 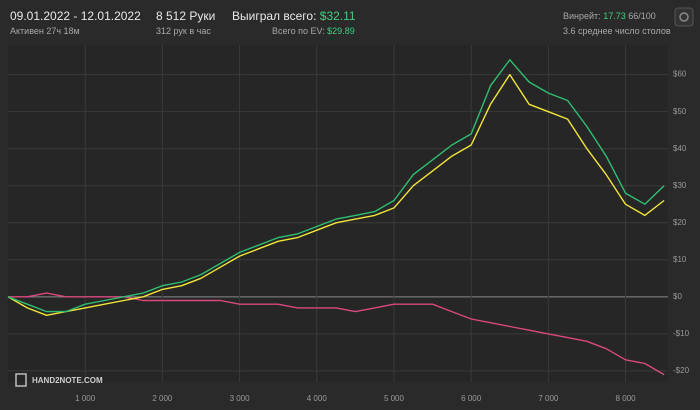 I want to click on x-tick-label: 3 000, so click(x=240, y=398).